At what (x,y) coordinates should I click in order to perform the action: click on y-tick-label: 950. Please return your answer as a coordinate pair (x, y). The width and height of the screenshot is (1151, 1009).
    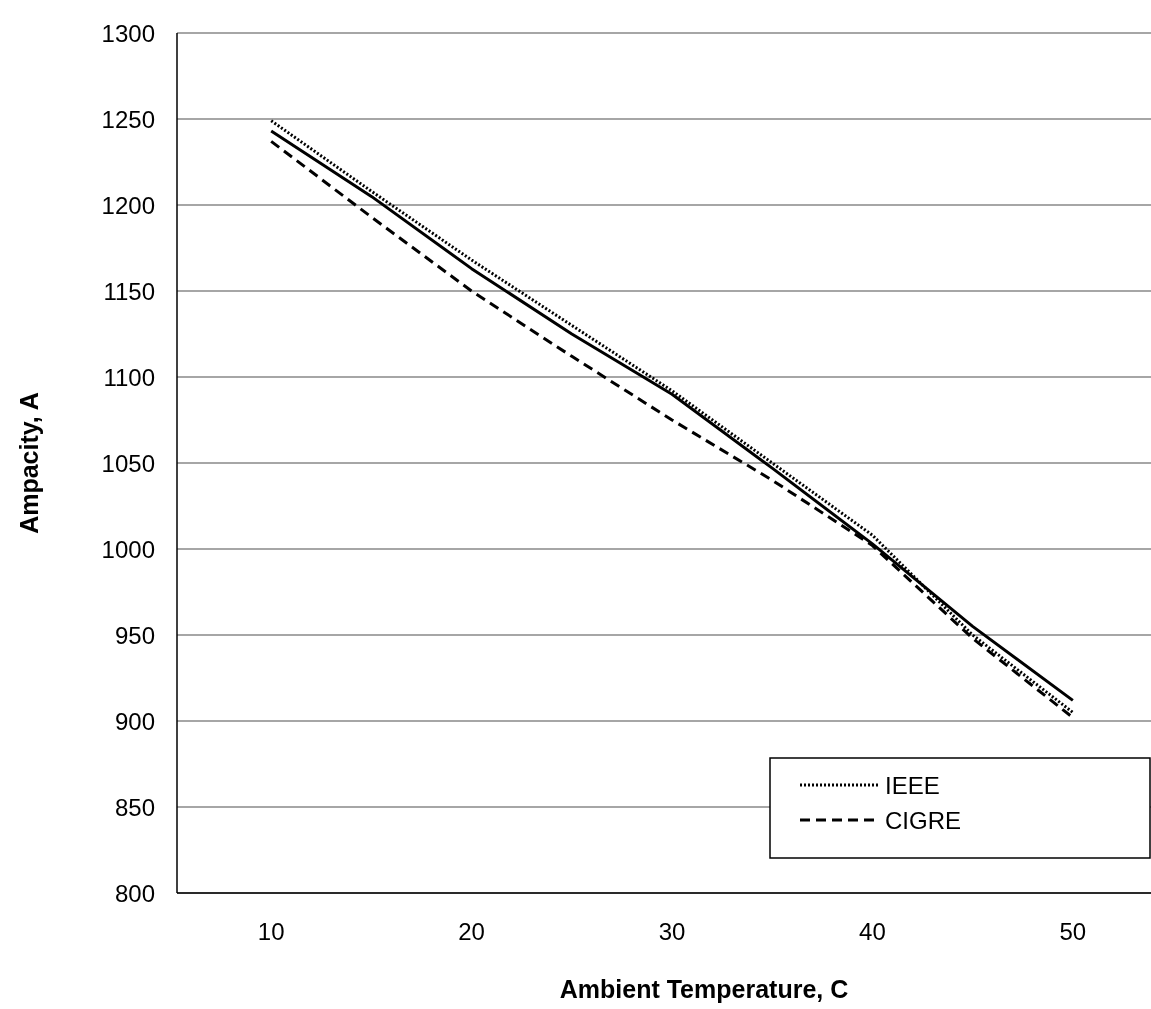
    Looking at the image, I should click on (134, 635).